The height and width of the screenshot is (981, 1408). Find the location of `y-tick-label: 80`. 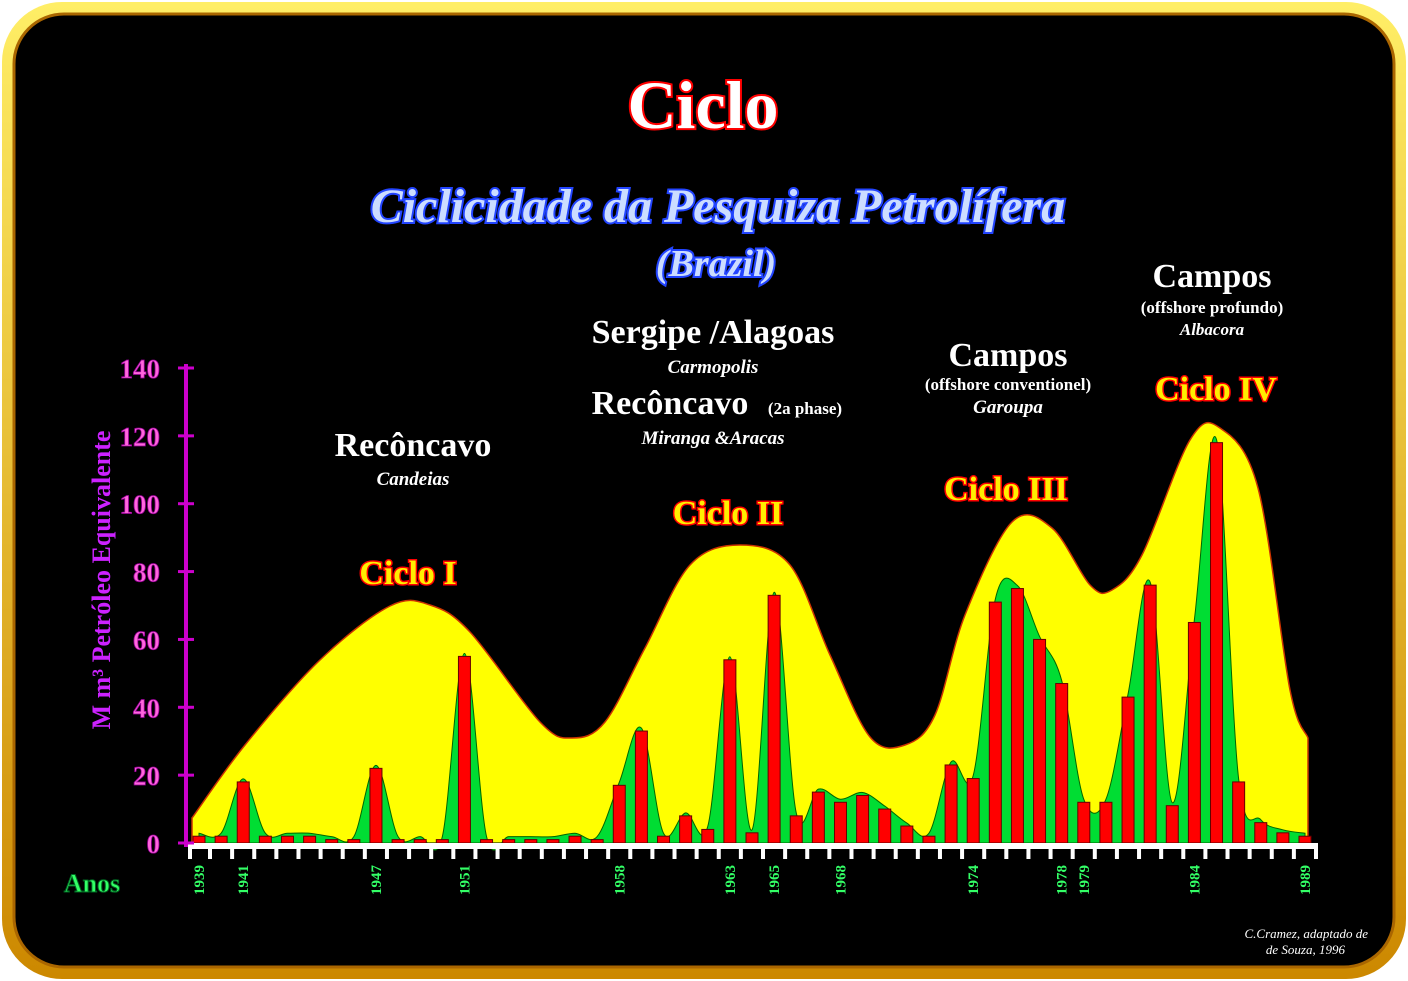

y-tick-label: 80 is located at coordinates (146, 573).